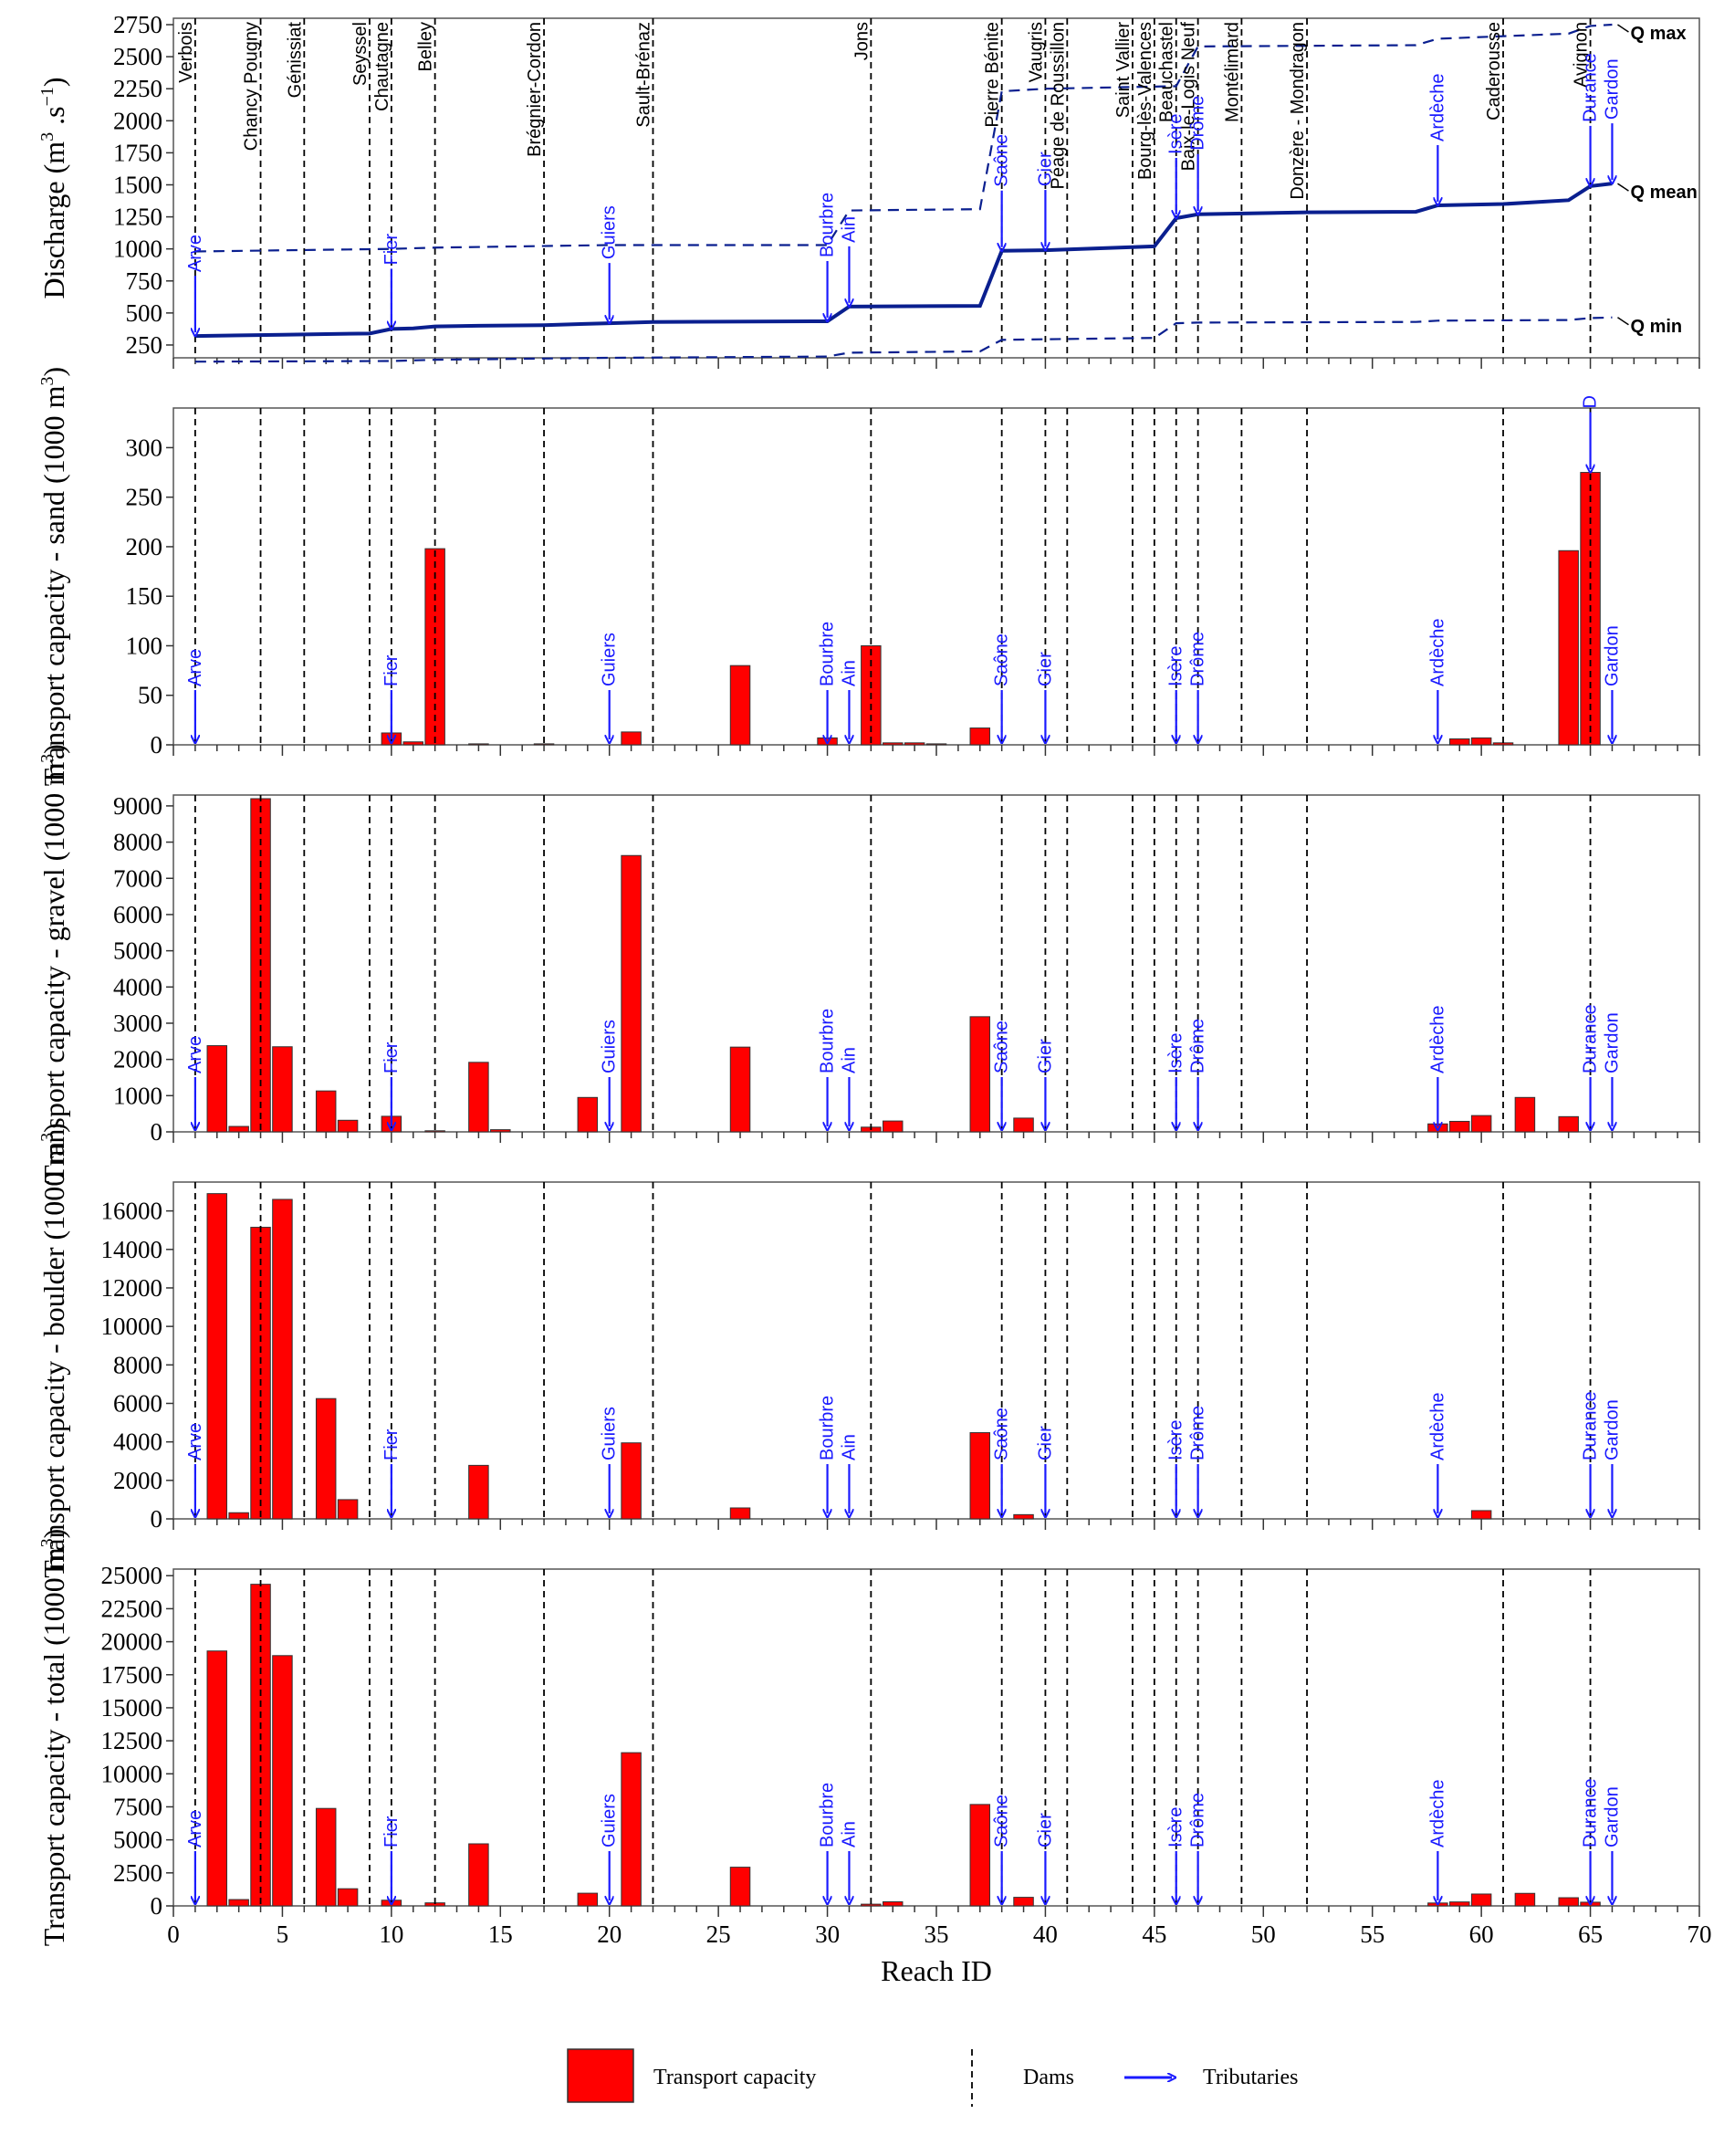 This screenshot has height=2156, width=1724. Describe the element at coordinates (137, 1807) in the screenshot. I see `y-tick-label: 7500` at that location.